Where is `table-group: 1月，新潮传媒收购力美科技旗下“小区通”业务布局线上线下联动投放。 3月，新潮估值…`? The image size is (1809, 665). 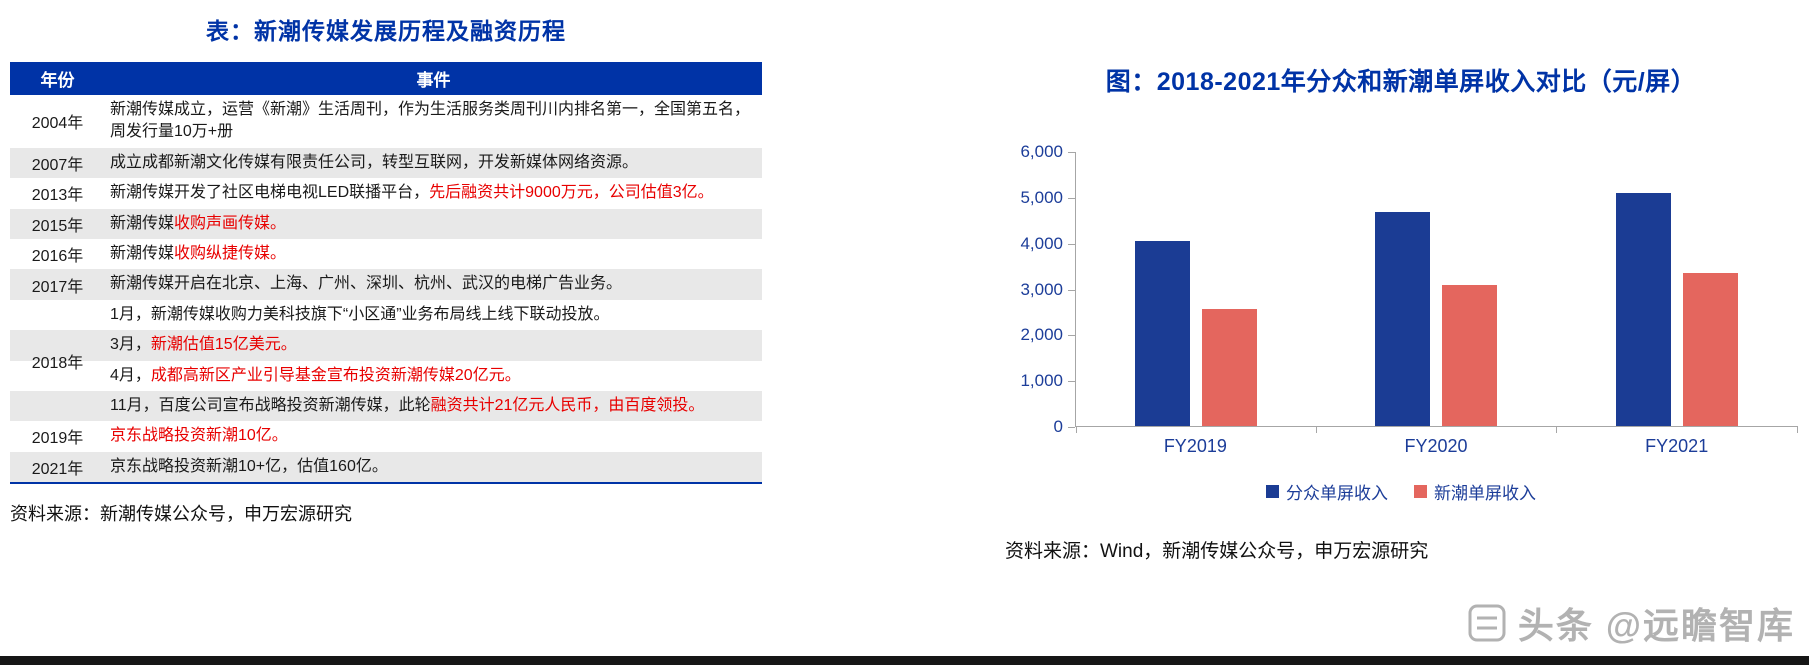 table-group: 1月，新潮传媒收购力美科技旗下“小区通”业务布局线上线下联动投放。 3月，新潮估值… is located at coordinates (386, 361).